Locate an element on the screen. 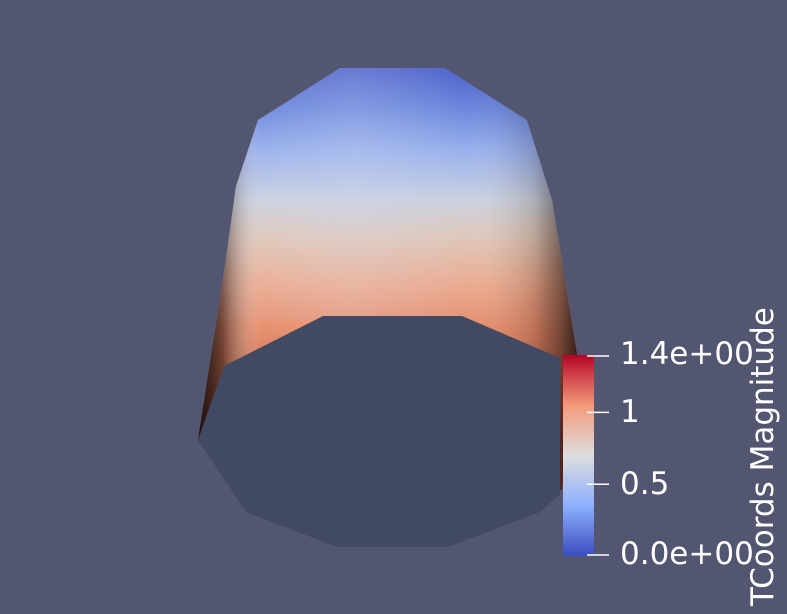 This screenshot has width=787, height=614. scalar-bar is located at coordinates (586, 455).